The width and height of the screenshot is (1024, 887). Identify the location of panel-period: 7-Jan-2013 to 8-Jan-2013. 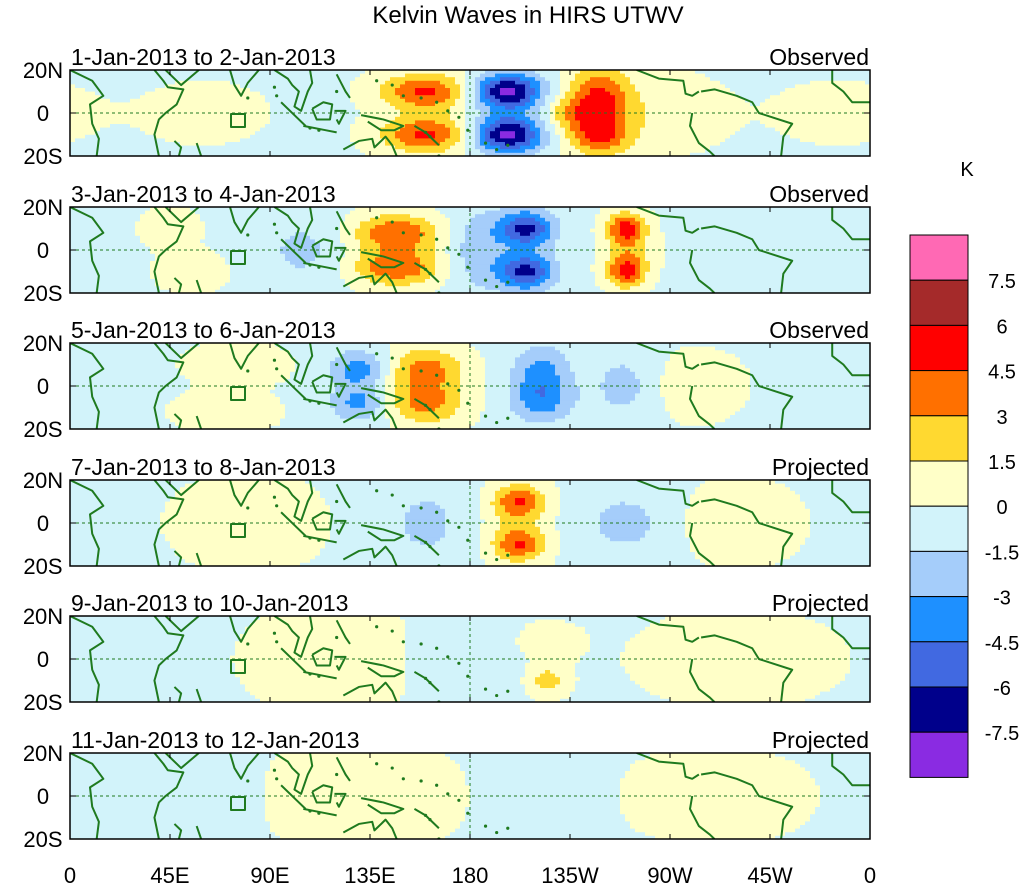
(203, 467).